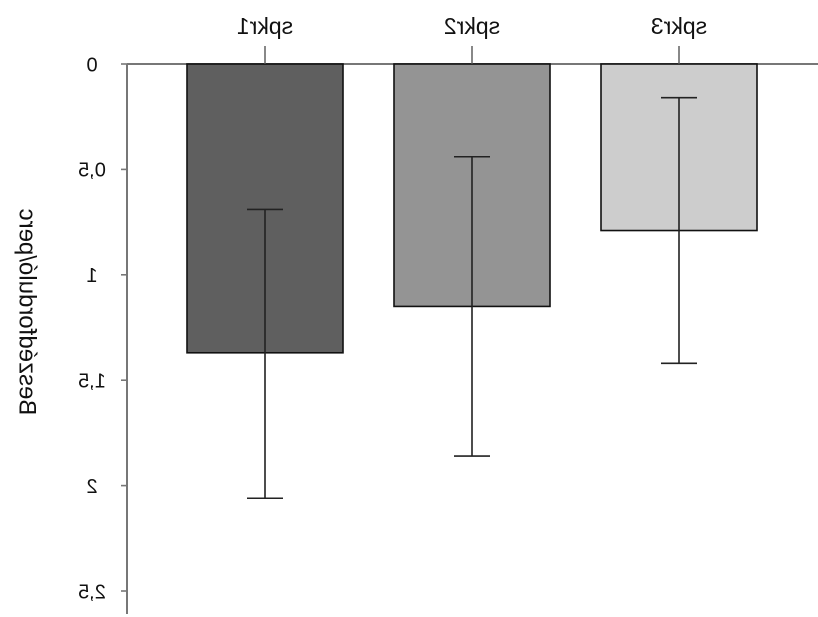 This screenshot has width=818, height=617. What do you see at coordinates (91, 487) in the screenshot?
I see `y-tick-label: 2` at bounding box center [91, 487].